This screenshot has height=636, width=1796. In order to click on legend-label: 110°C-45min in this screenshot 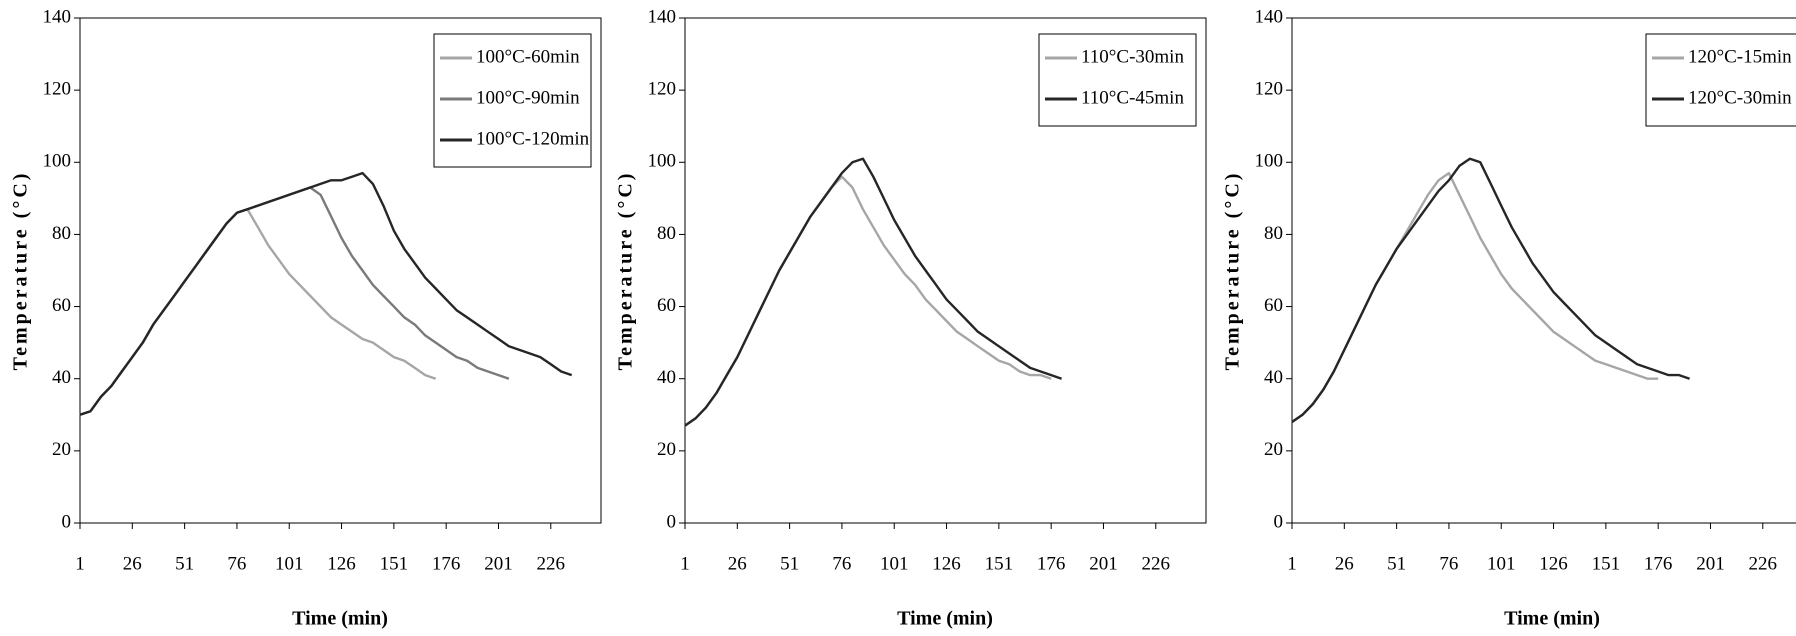, I will do `click(1132, 97)`.